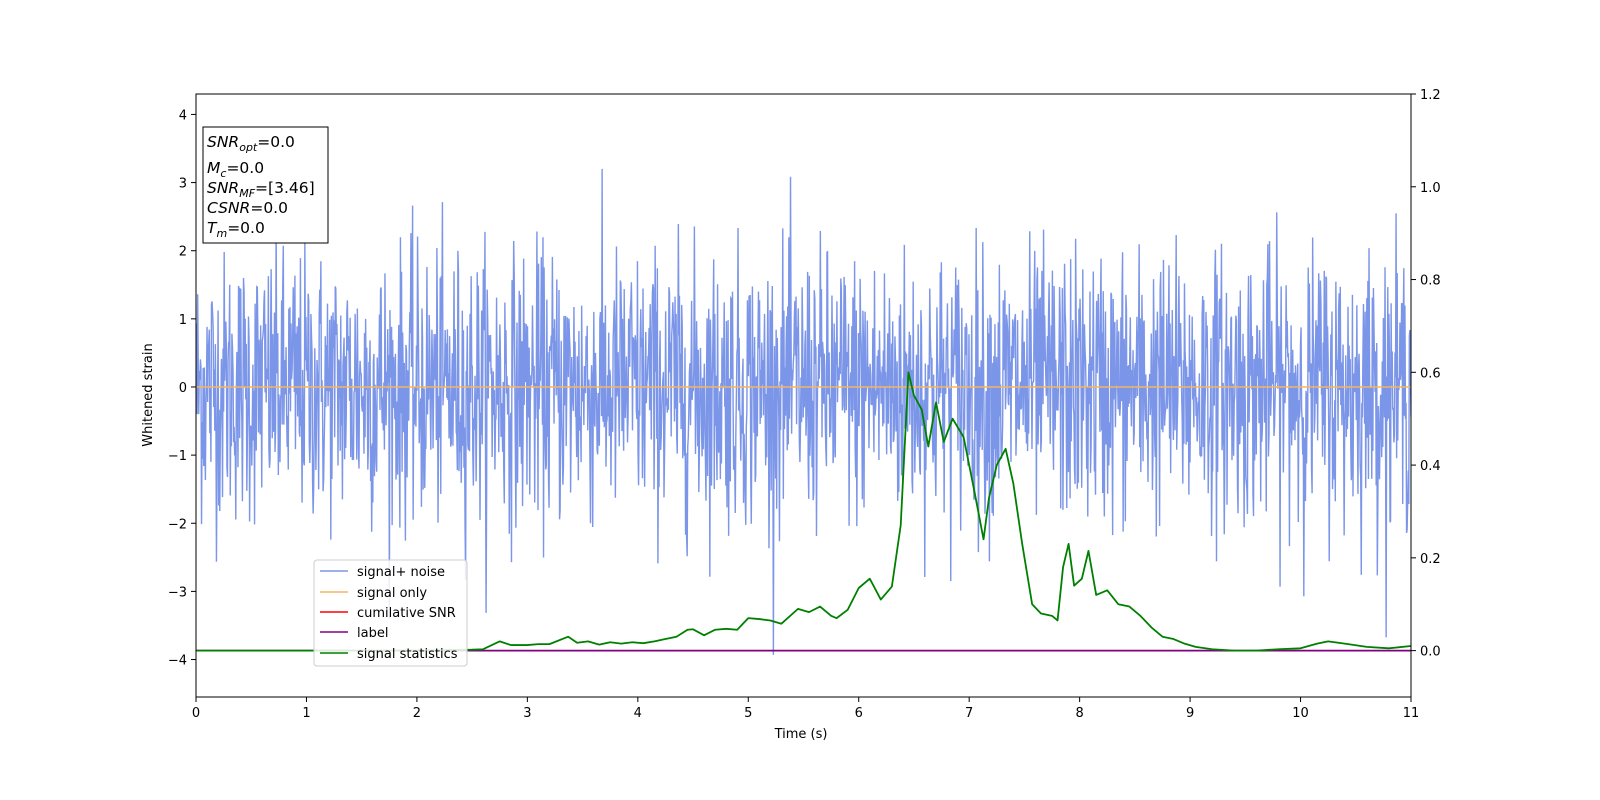  Describe the element at coordinates (401, 572) in the screenshot. I see `legend-label: signal+ noise` at that location.